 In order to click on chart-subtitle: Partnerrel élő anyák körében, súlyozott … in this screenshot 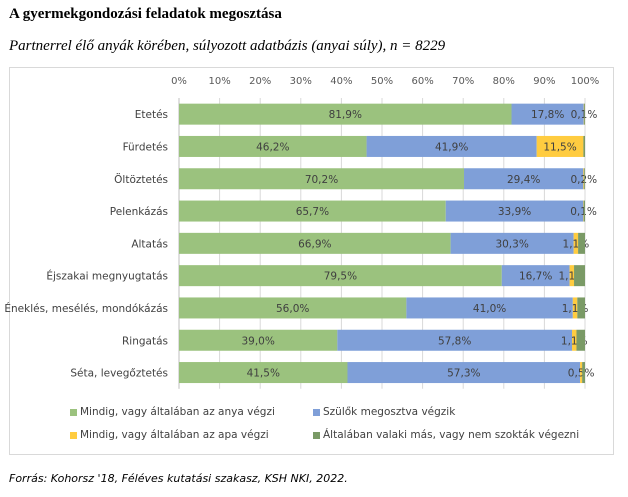, I will do `click(227, 46)`.